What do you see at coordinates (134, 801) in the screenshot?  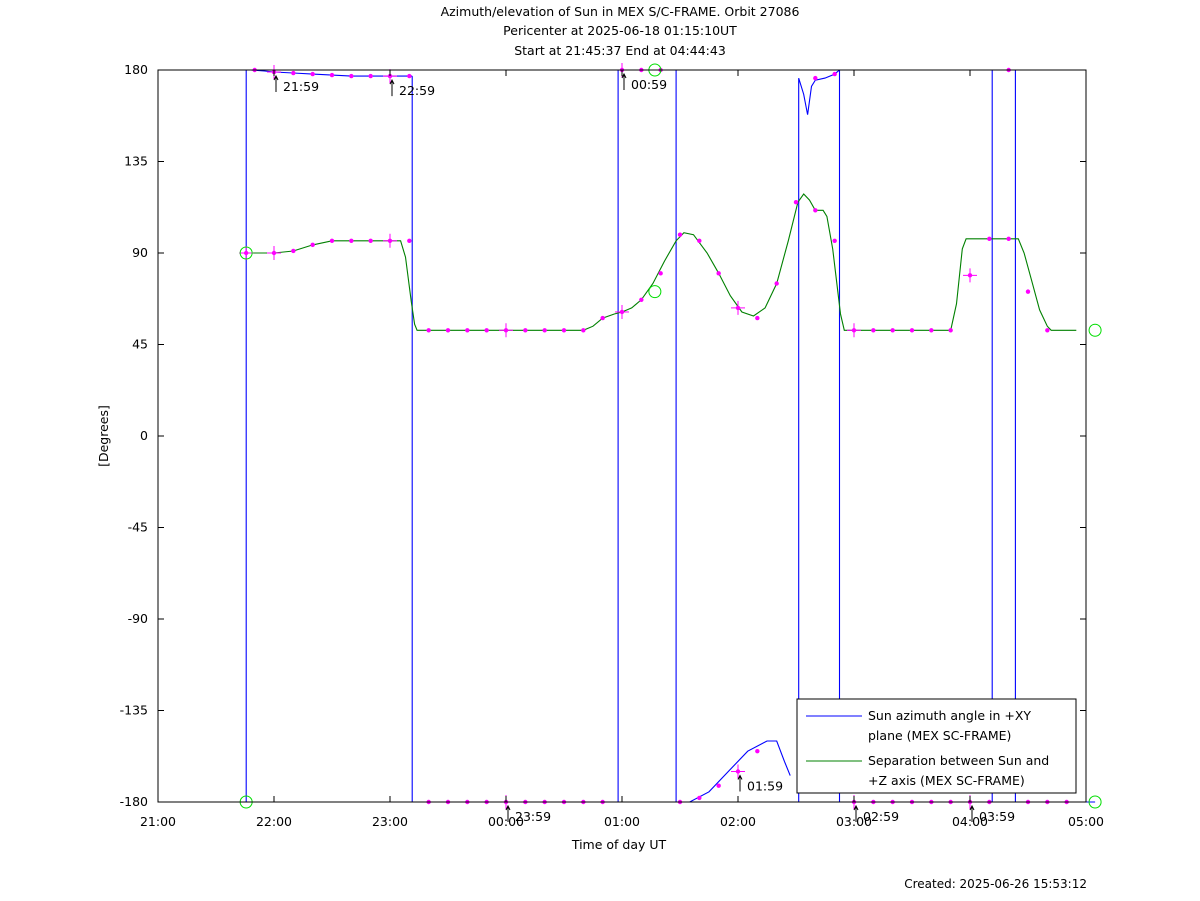 I see `y-tick-label: -180` at bounding box center [134, 801].